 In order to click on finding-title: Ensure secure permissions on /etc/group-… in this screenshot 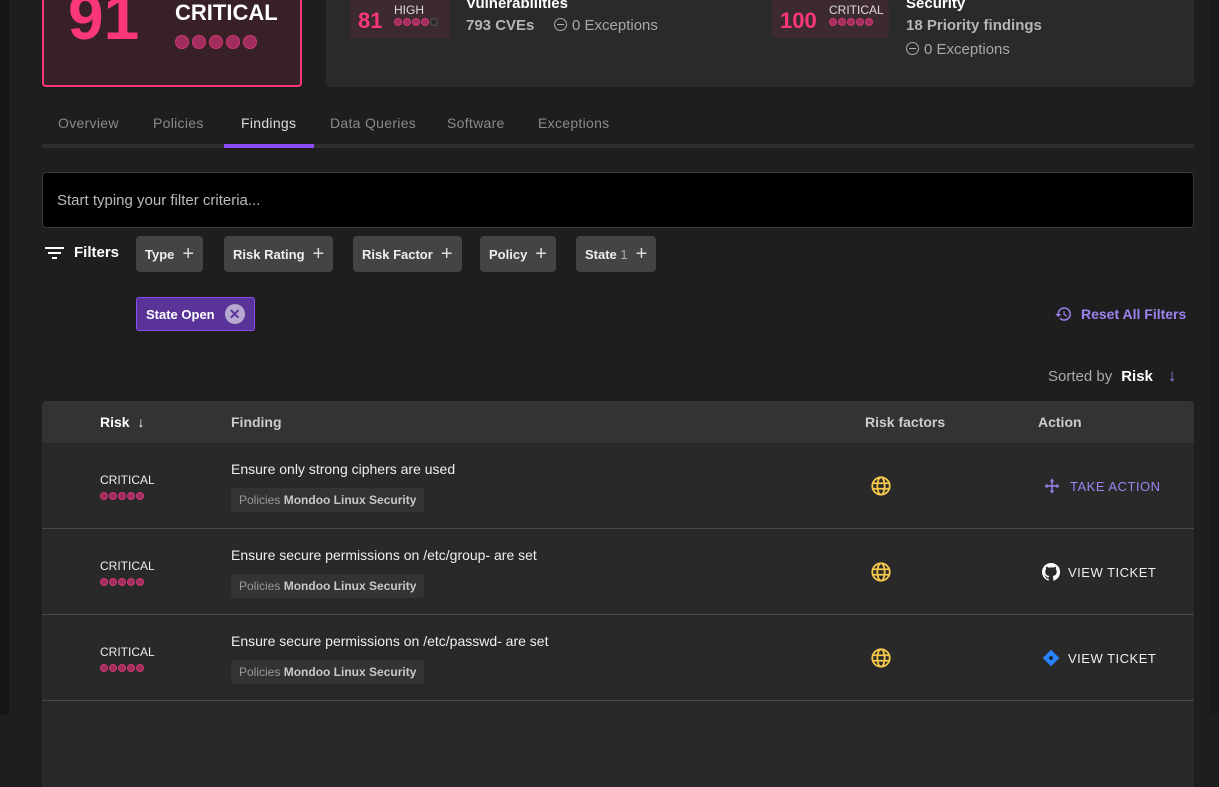, I will do `click(384, 555)`.